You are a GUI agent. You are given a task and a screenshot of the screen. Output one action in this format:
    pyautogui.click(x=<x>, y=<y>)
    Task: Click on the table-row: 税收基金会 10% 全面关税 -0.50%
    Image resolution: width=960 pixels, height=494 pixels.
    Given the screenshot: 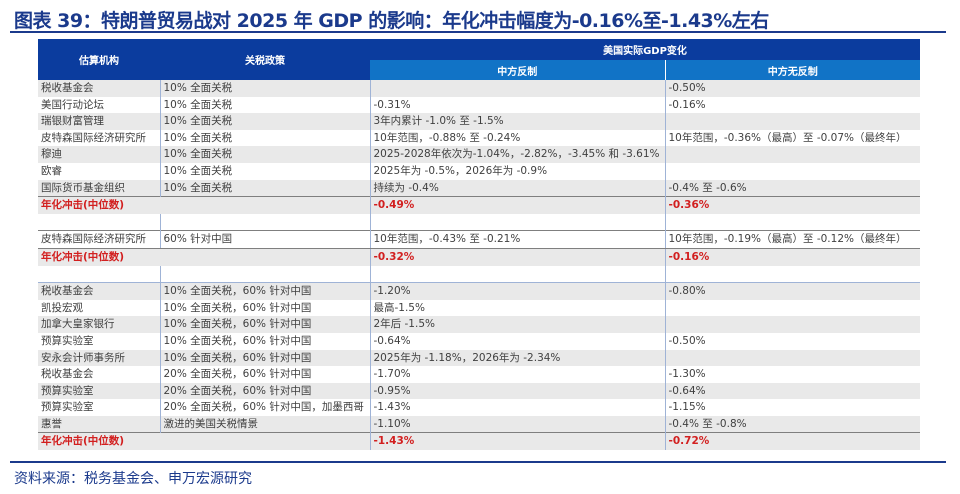 What is the action you would take?
    pyautogui.click(x=479, y=88)
    